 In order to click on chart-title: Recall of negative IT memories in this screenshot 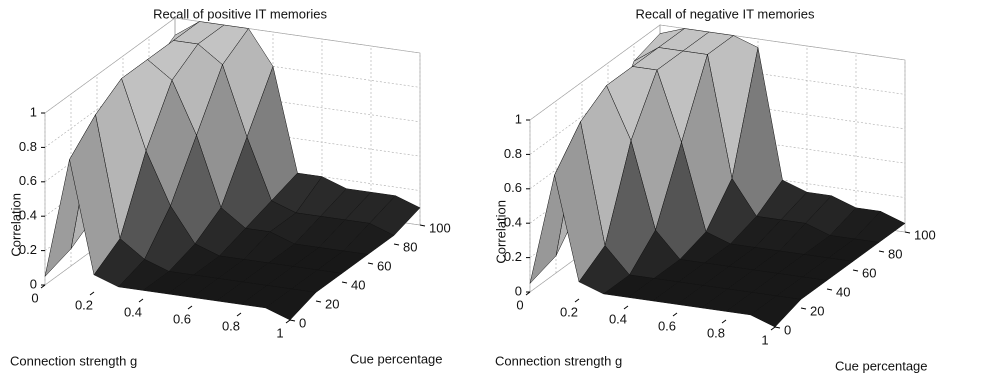, I will do `click(725, 13)`.